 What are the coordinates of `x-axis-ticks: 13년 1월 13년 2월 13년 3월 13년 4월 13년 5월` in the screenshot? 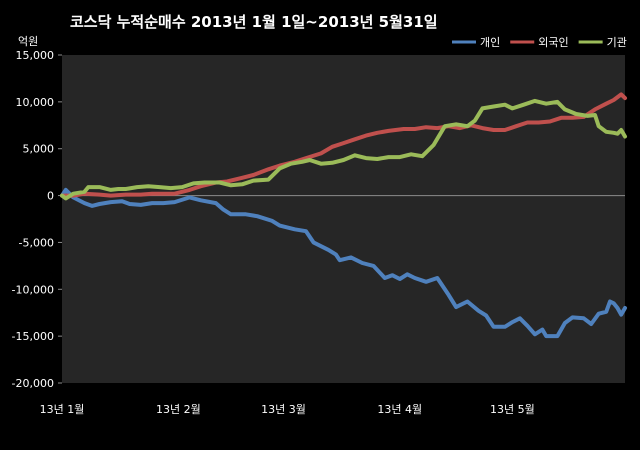 It's located at (287, 409).